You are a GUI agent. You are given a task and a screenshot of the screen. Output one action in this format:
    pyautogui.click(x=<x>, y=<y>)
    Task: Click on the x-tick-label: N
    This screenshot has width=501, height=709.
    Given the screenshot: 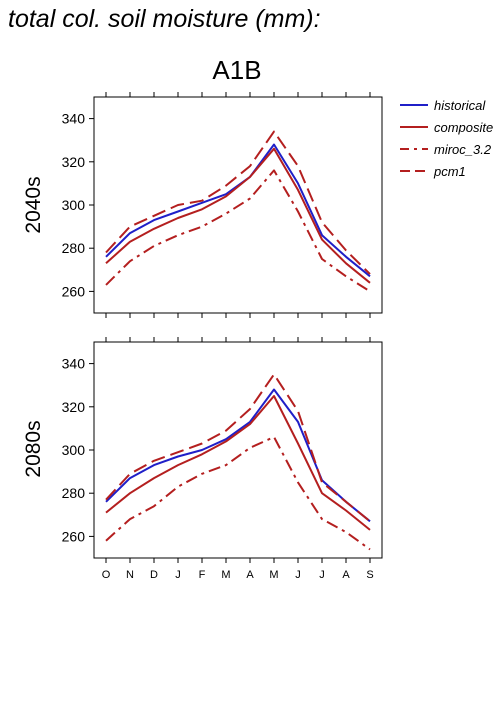 What is the action you would take?
    pyautogui.click(x=130, y=575)
    